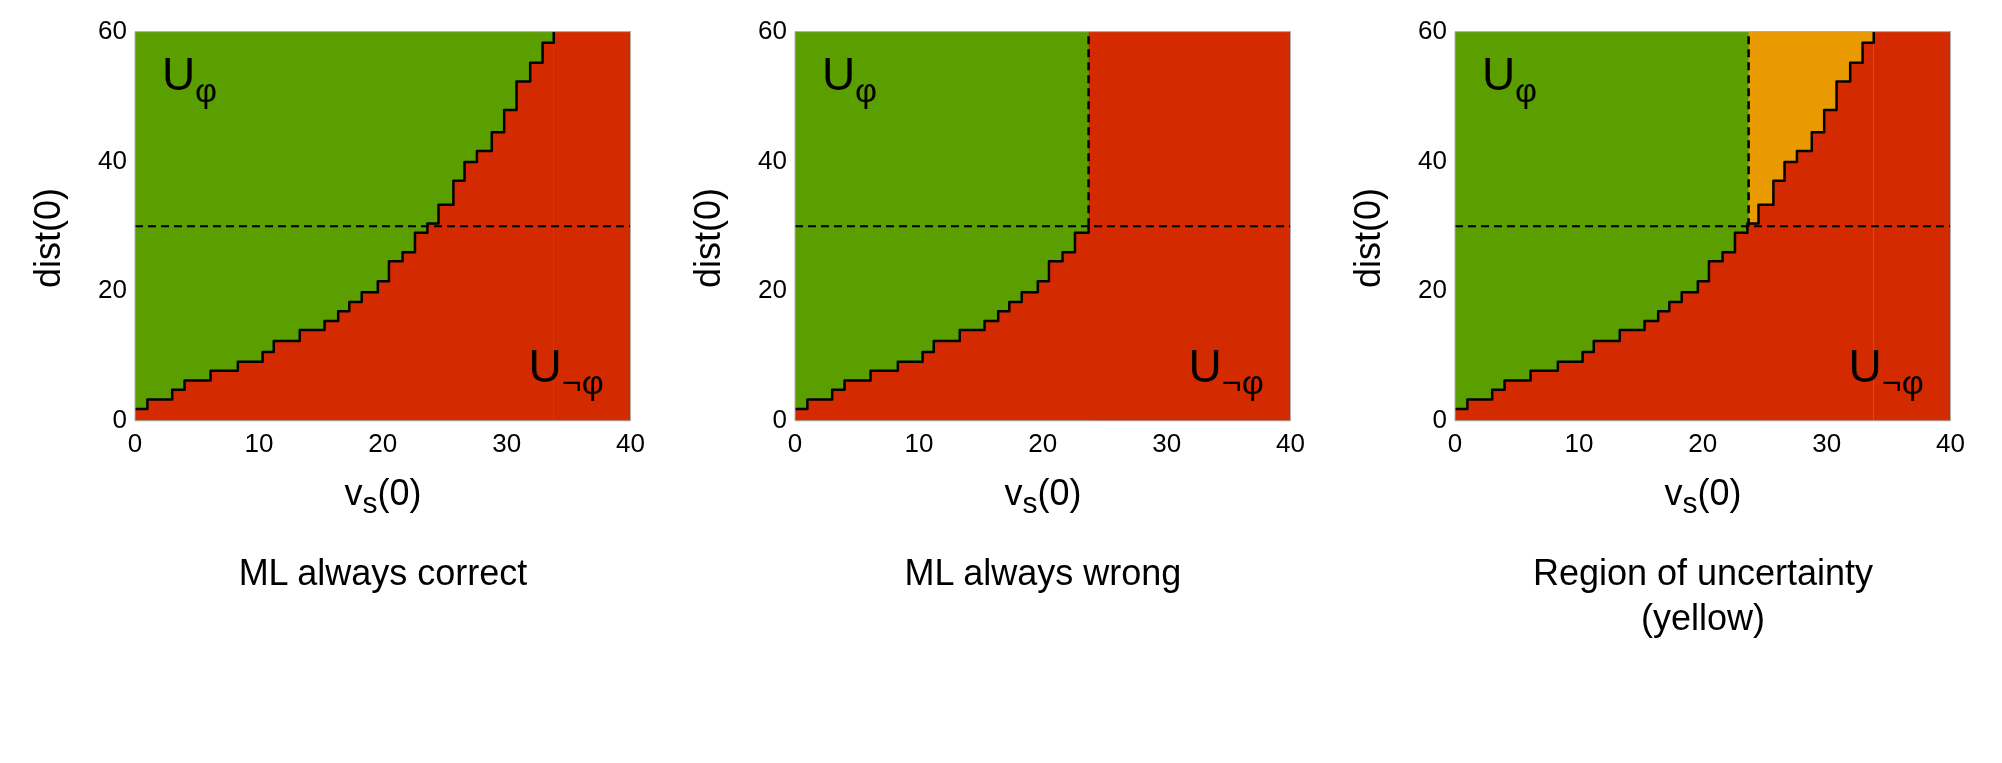 The height and width of the screenshot is (763, 2002). I want to click on text: Region of uncertainty (yellow), so click(1703, 596).